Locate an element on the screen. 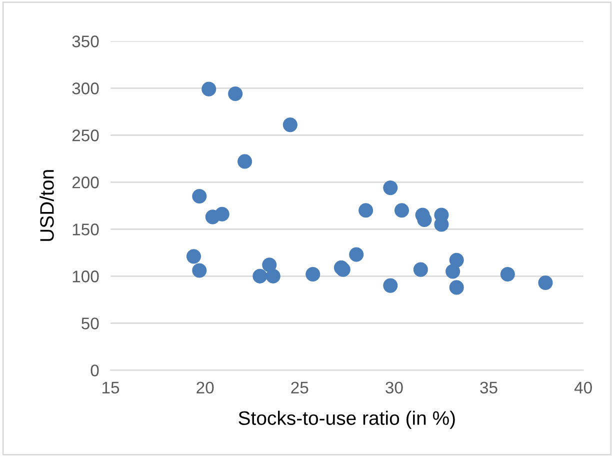 The width and height of the screenshot is (614, 457). y-tick-label: 0 is located at coordinates (94, 370).